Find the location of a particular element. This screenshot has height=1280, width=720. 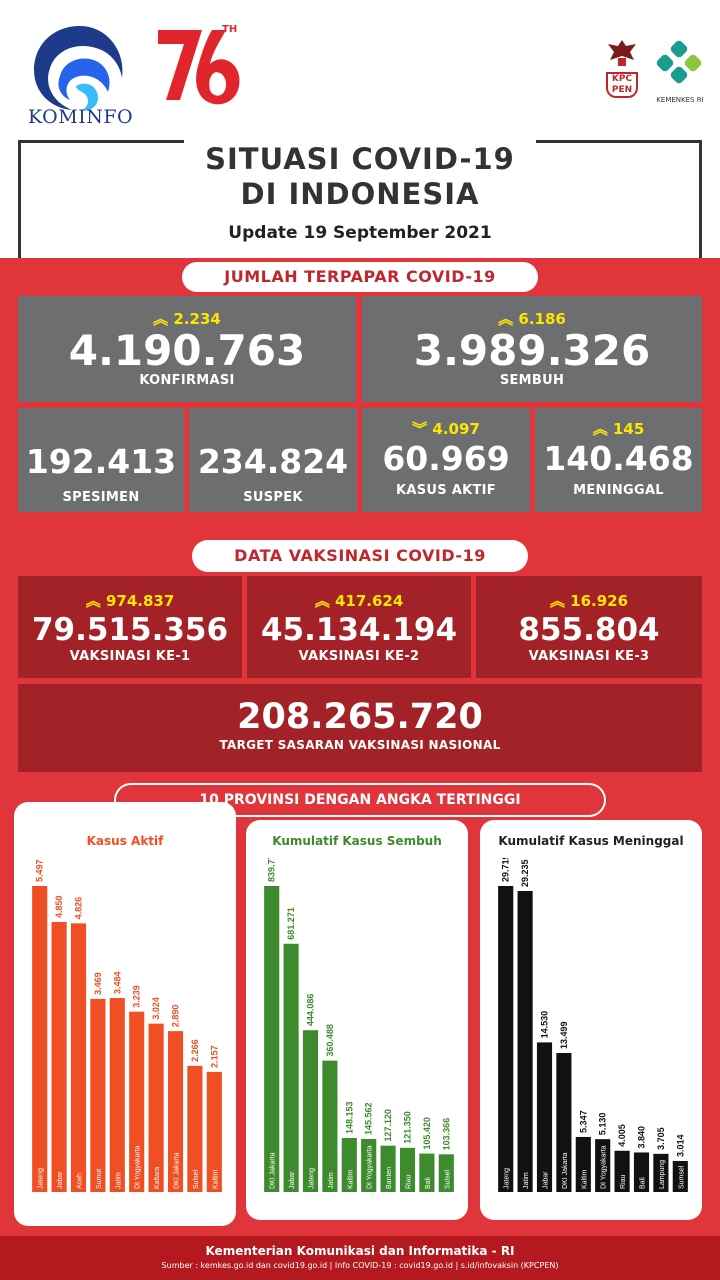

bar-value-label: 145.562 is located at coordinates (369, 1118).